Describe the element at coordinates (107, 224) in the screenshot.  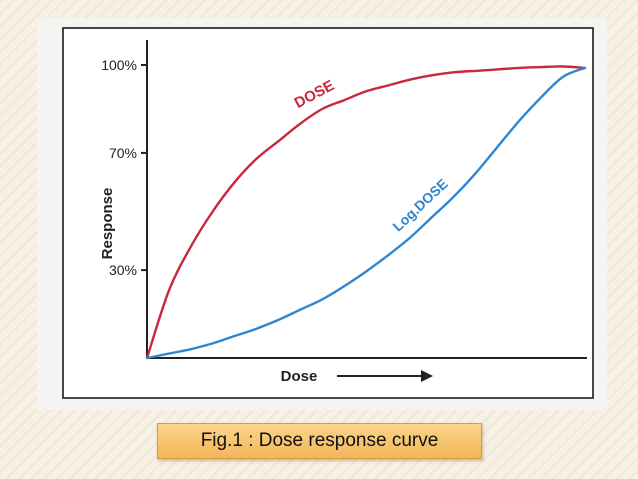
I see `y-axis-title: Response` at that location.